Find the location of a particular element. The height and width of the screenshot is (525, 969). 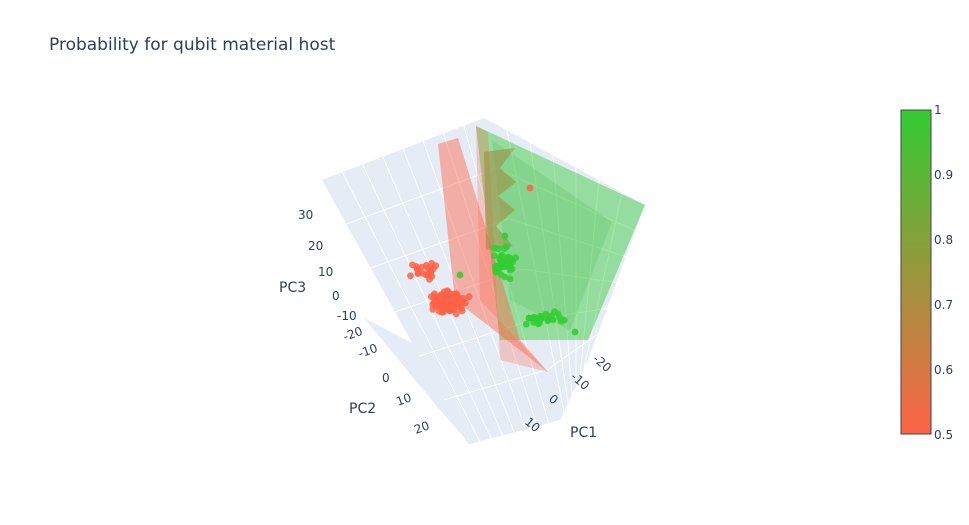

colorbar-tick: 0.7 is located at coordinates (943, 305).